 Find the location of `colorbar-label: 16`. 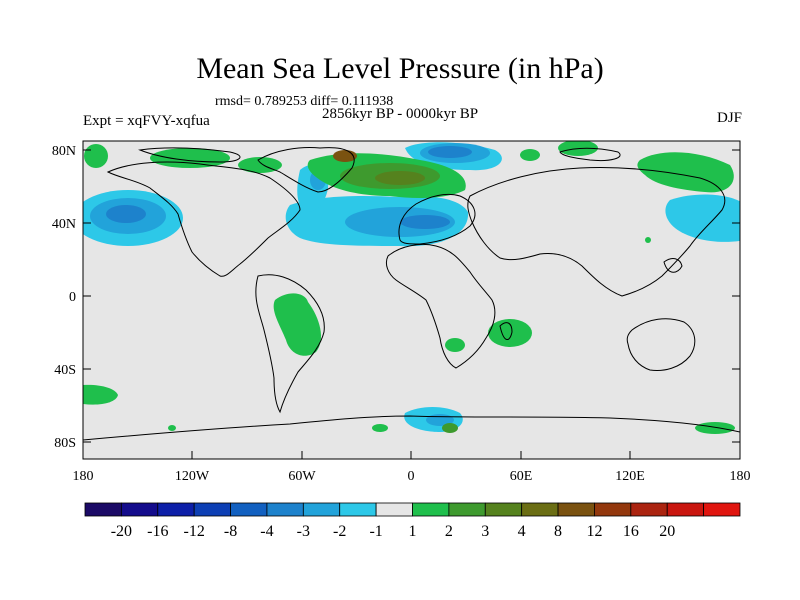

colorbar-label: 16 is located at coordinates (631, 531).